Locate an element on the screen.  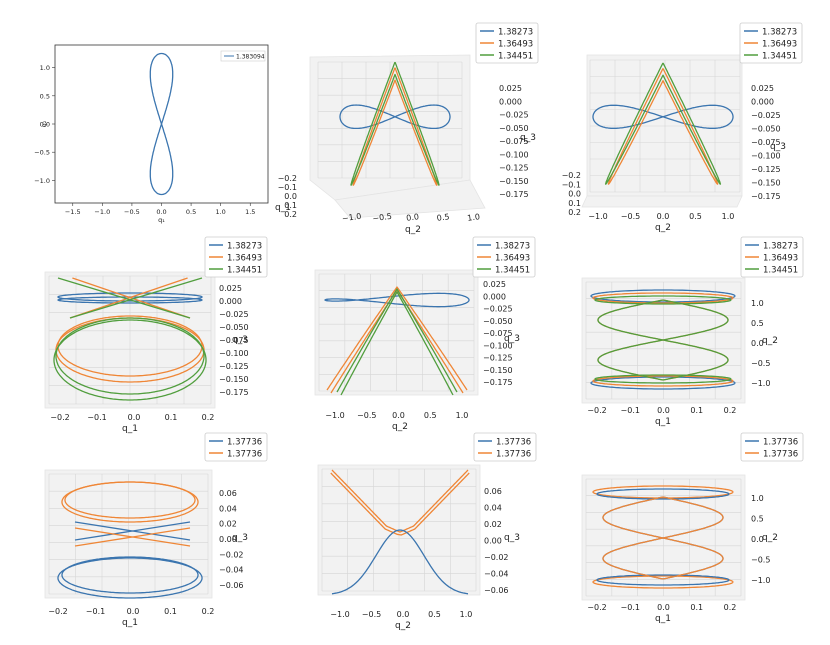
legend: 1.37736 1.37736 is located at coordinates (772, 447).